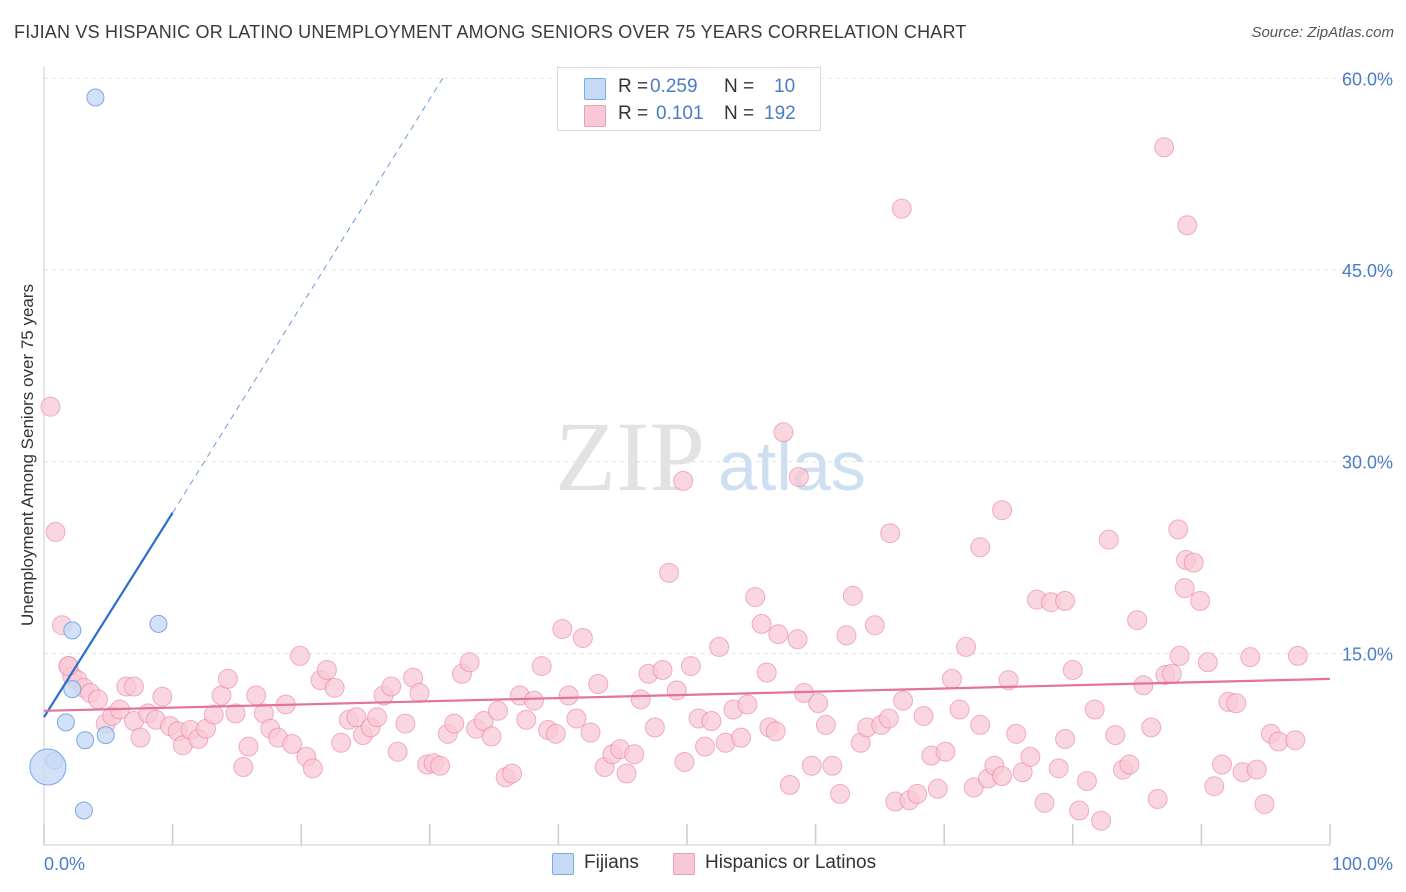 The height and width of the screenshot is (892, 1406). Describe the element at coordinates (680, 113) in the screenshot. I see `legend-r-value: 0.101` at that location.